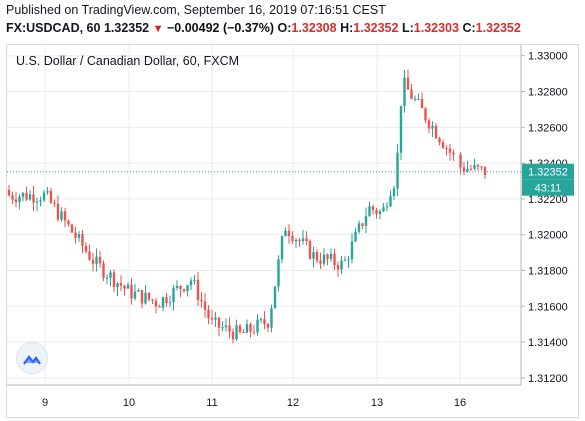 Image resolution: width=585 pixels, height=421 pixels. What do you see at coordinates (211, 403) in the screenshot?
I see `x-tick-label: 11` at bounding box center [211, 403].